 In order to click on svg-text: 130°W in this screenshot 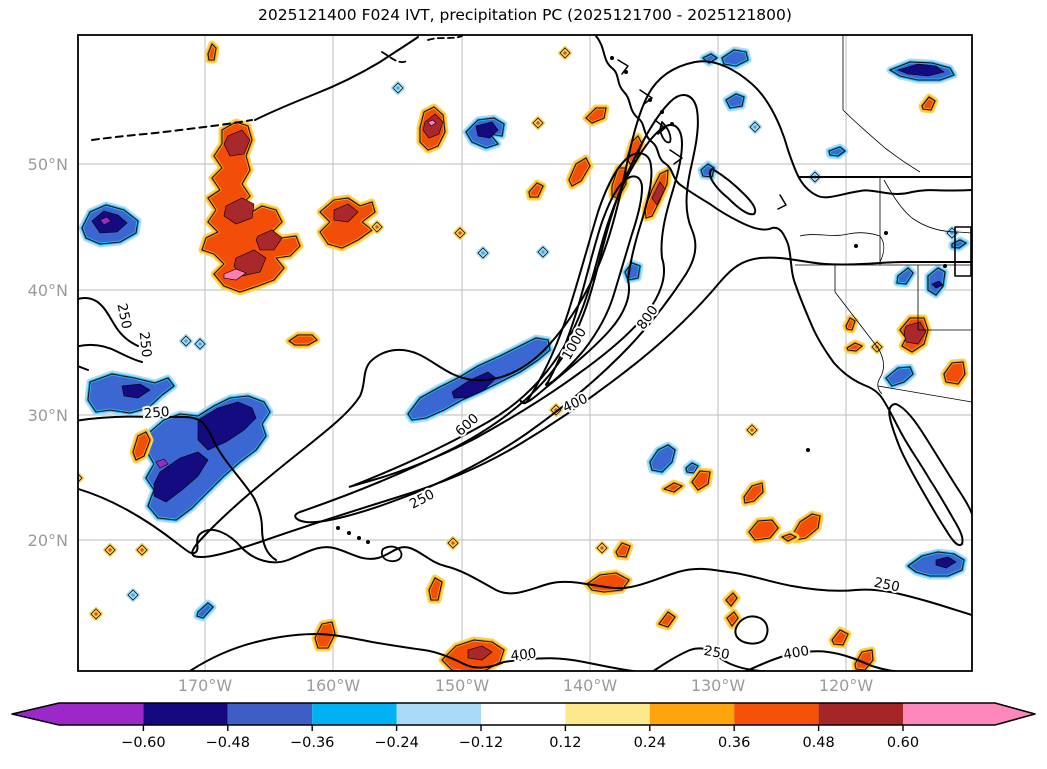, I will do `click(718, 685)`.